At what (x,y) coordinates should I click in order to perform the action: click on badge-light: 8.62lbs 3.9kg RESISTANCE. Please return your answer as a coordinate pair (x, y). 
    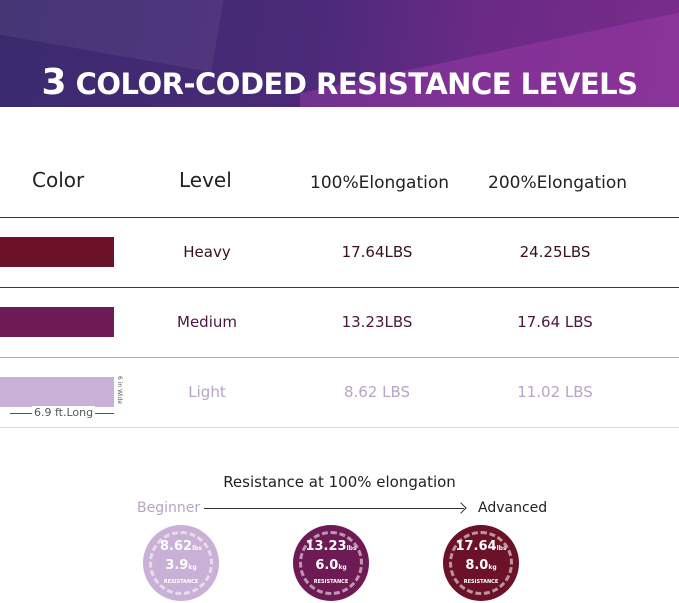
    Looking at the image, I should click on (181, 563).